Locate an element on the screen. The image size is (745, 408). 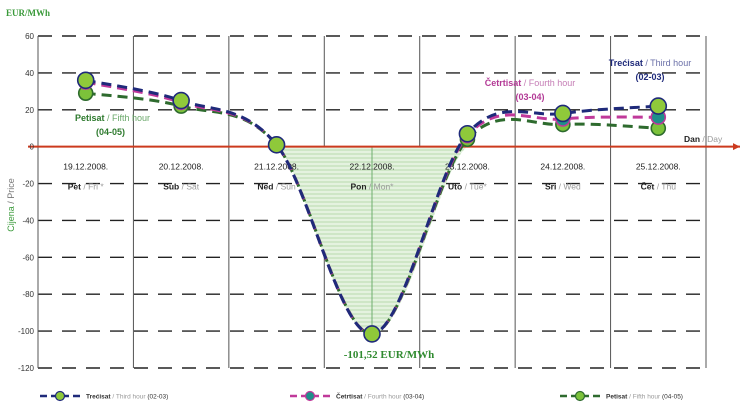
y-axis-label-en: Price is located at coordinates (11, 188).